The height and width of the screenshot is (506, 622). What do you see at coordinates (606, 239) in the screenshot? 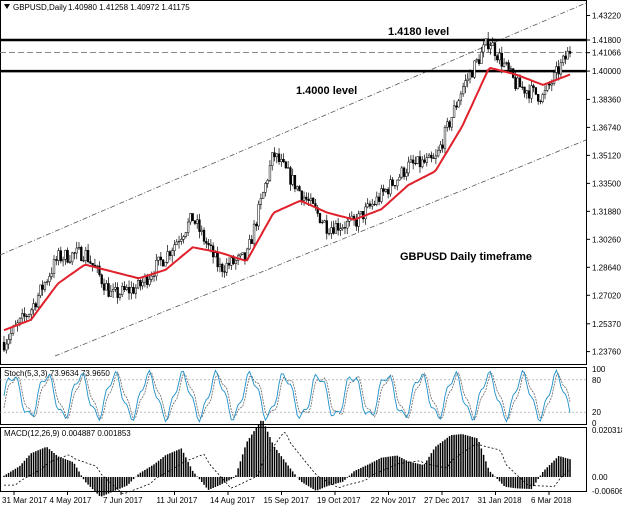
I see `price-tick-label: 1.30260` at bounding box center [606, 239].